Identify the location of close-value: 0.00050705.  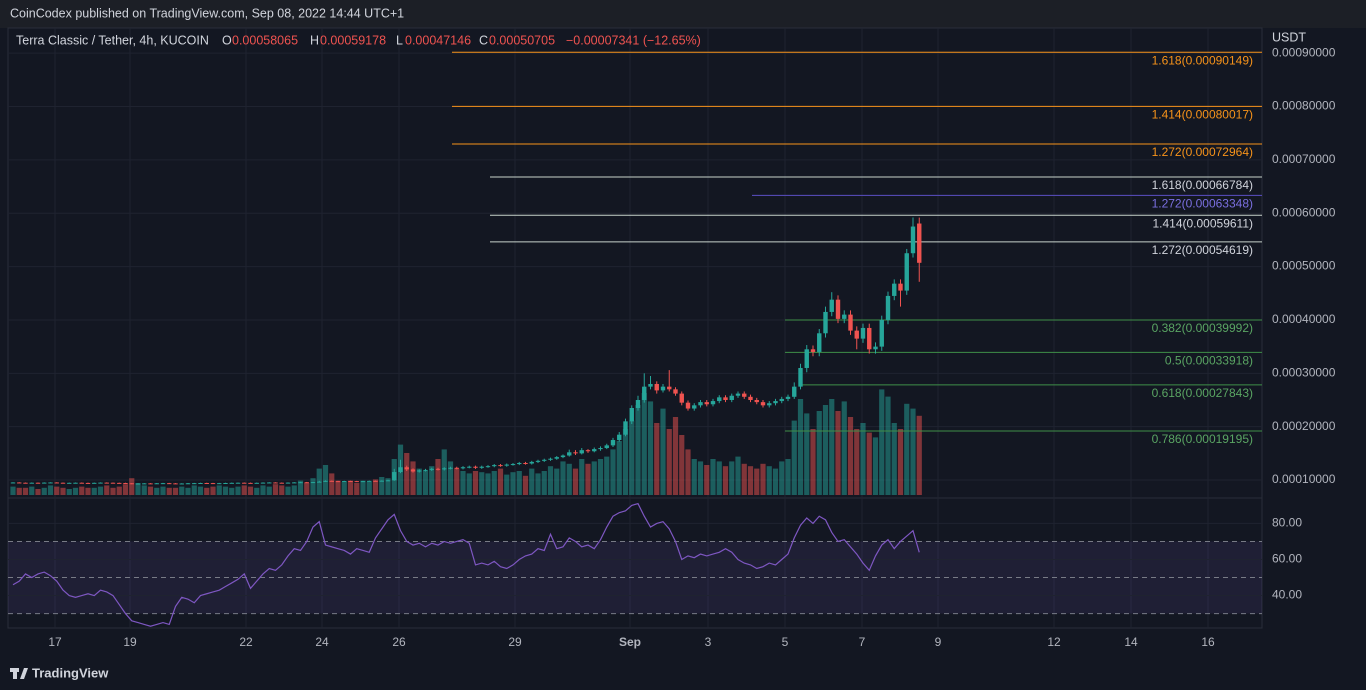
(522, 40).